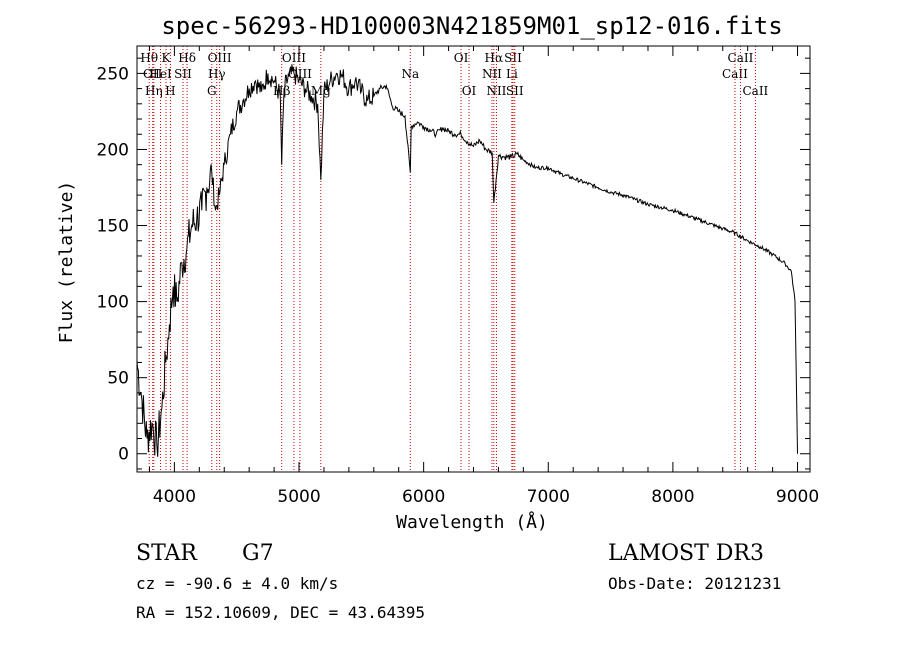 Image resolution: width=900 pixels, height=649 pixels. What do you see at coordinates (170, 91) in the screenshot?
I see `line-marker-label: H` at bounding box center [170, 91].